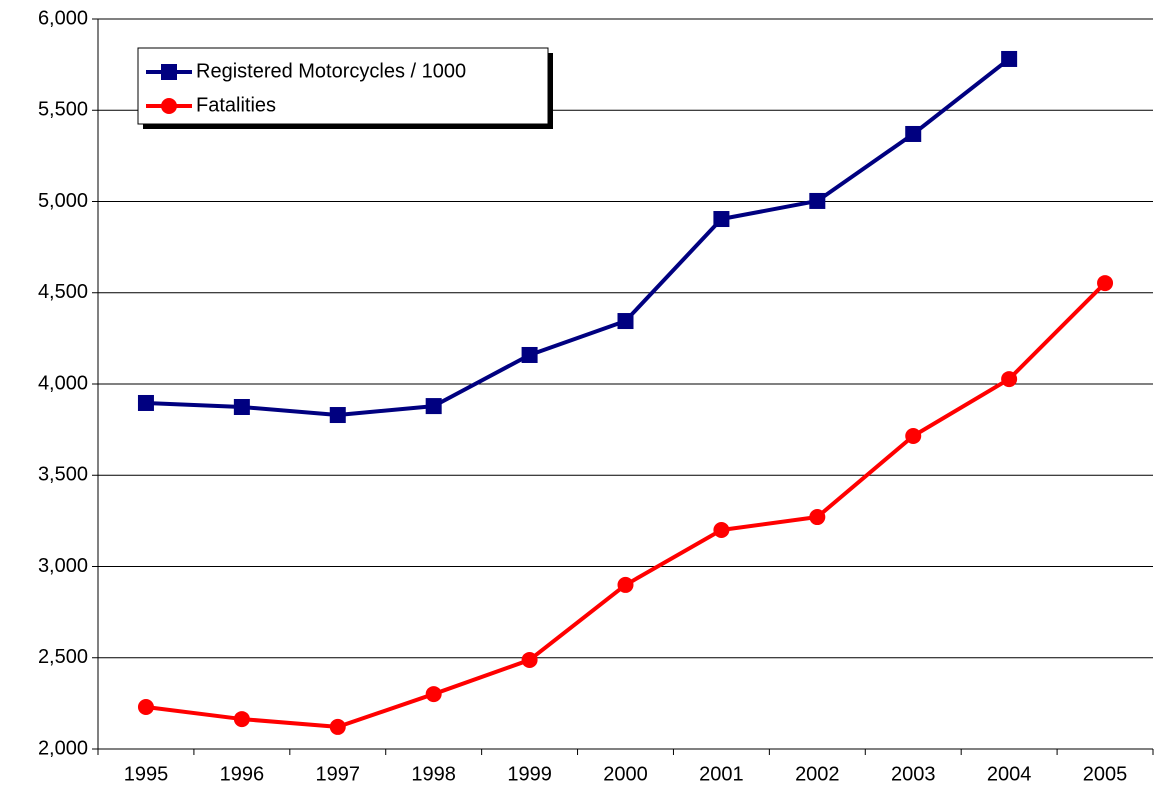 The height and width of the screenshot is (799, 1155). What do you see at coordinates (913, 774) in the screenshot?
I see `x-tick-label: 2003` at bounding box center [913, 774].